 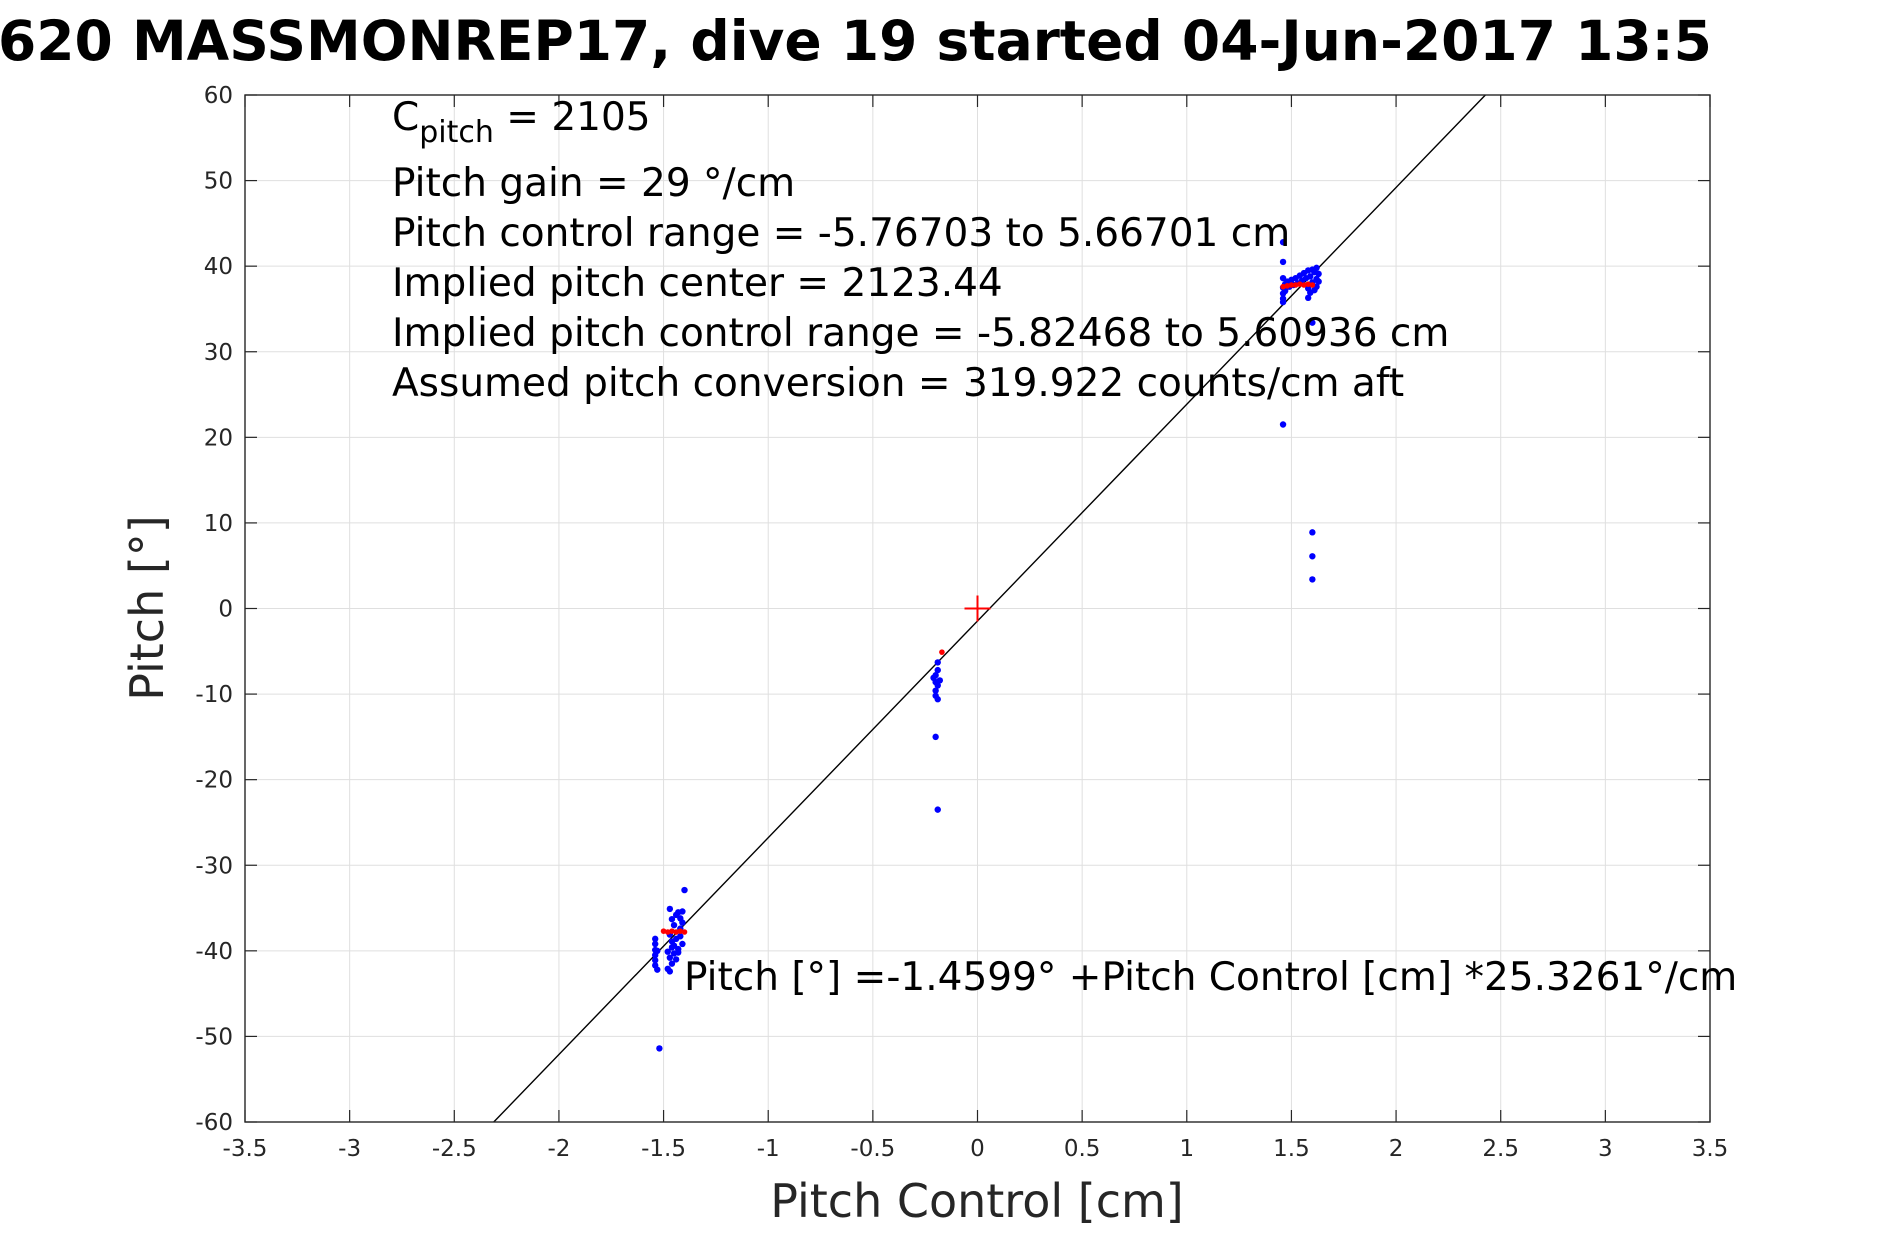 What do you see at coordinates (454, 1149) in the screenshot?
I see `x-tick-label: -2.5` at bounding box center [454, 1149].